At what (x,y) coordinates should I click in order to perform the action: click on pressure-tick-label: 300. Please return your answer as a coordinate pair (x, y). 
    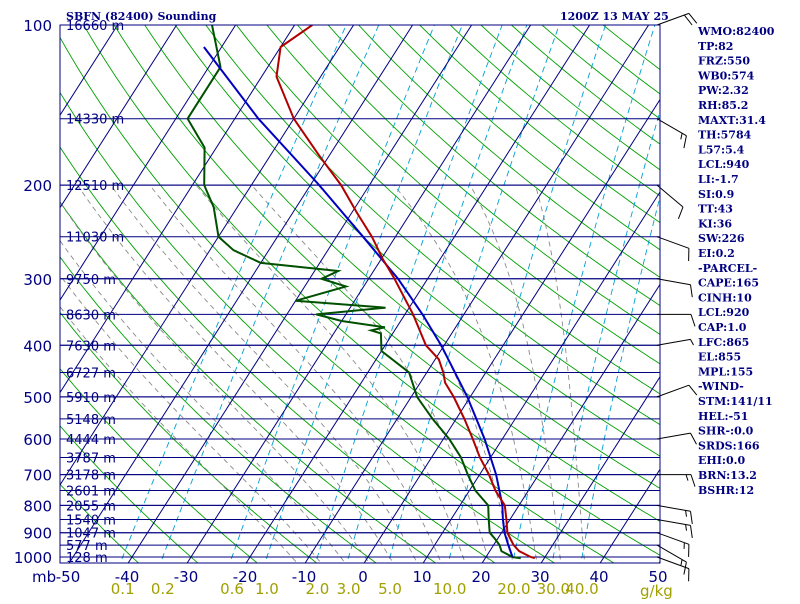
    Looking at the image, I should click on (37, 280).